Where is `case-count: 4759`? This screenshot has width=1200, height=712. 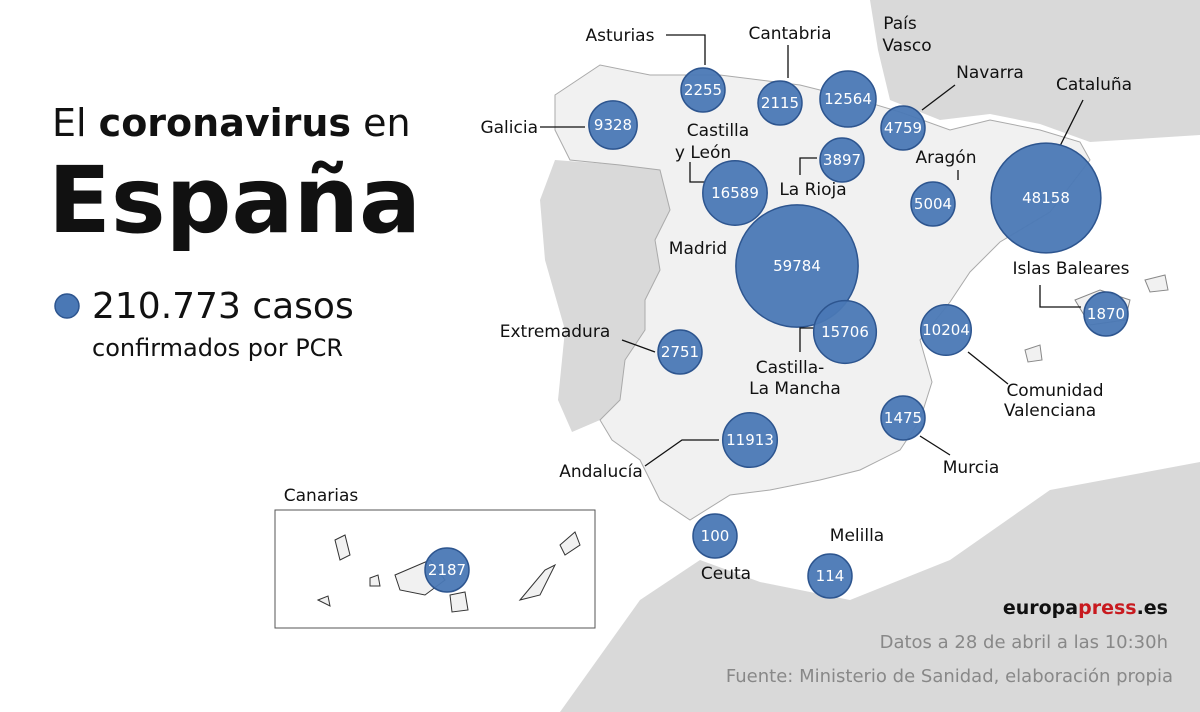 case-count: 4759 is located at coordinates (903, 128).